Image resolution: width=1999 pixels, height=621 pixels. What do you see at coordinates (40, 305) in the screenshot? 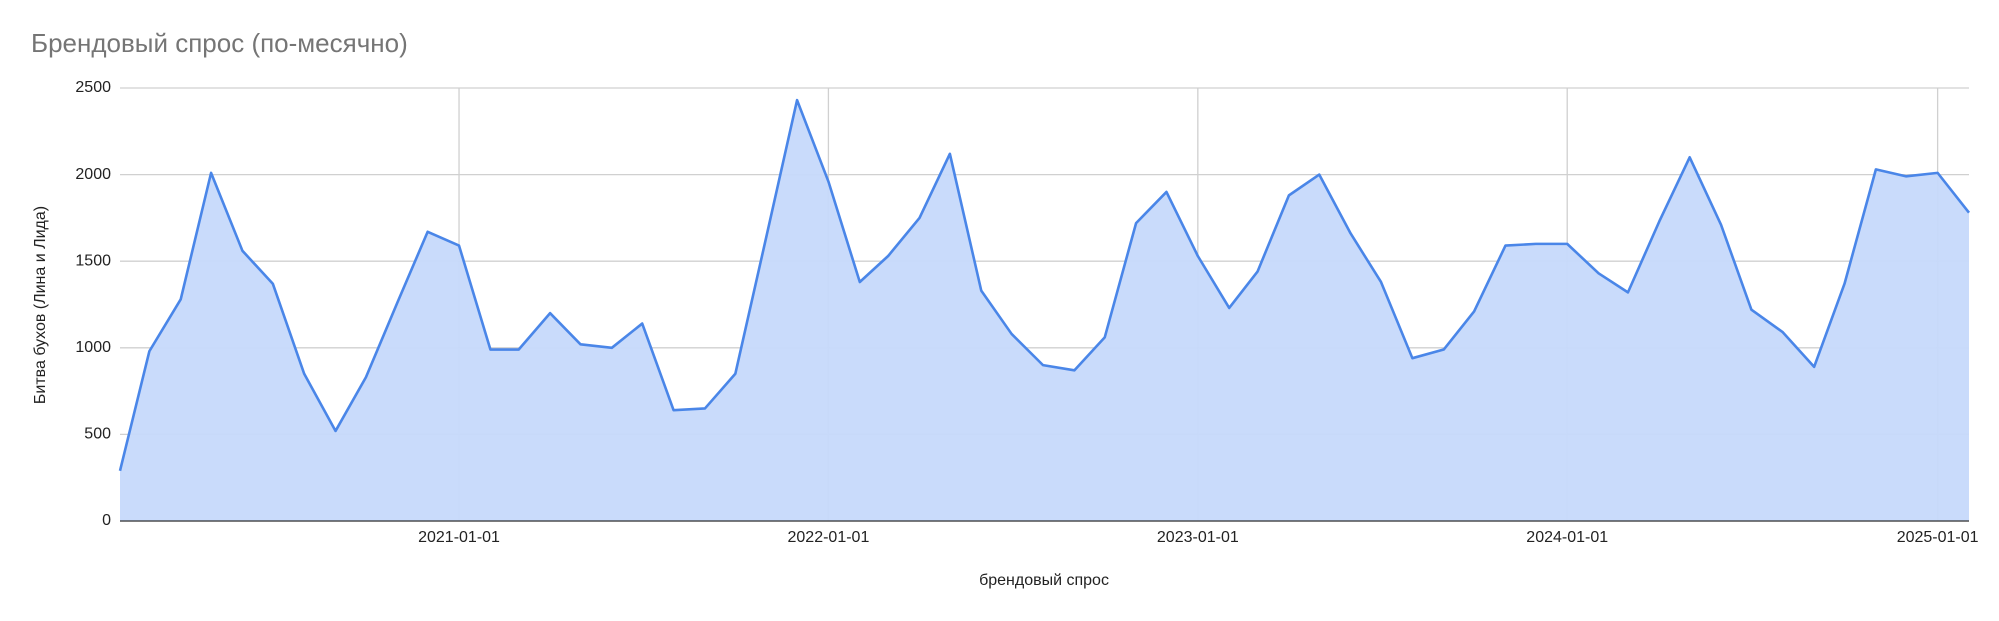
I see `y-axis-title: Битва бухов (Лина и Лида)` at bounding box center [40, 305].